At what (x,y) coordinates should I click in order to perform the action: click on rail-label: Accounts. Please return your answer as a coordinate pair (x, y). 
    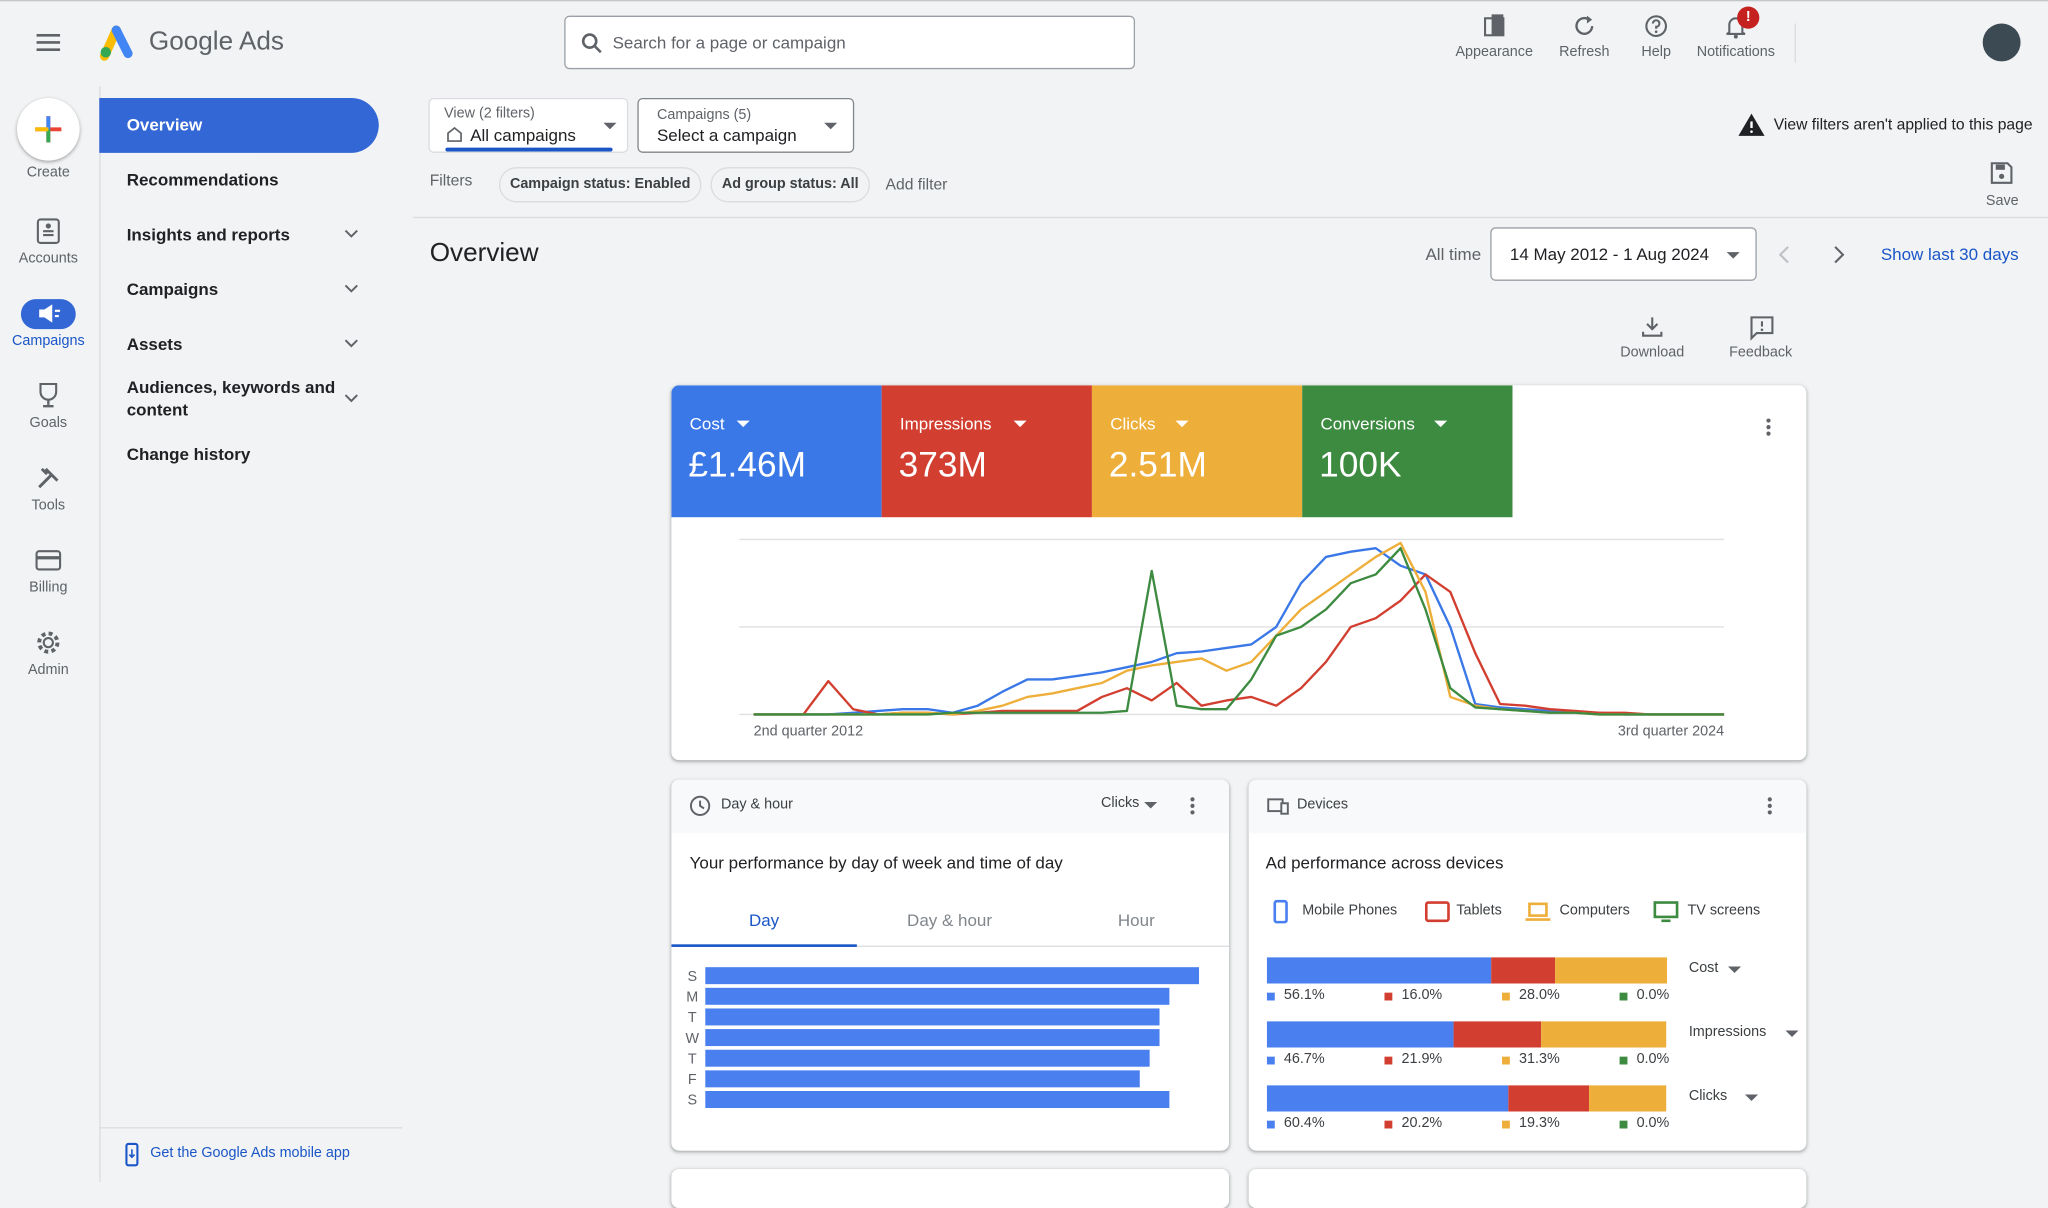
    Looking at the image, I should click on (48, 258).